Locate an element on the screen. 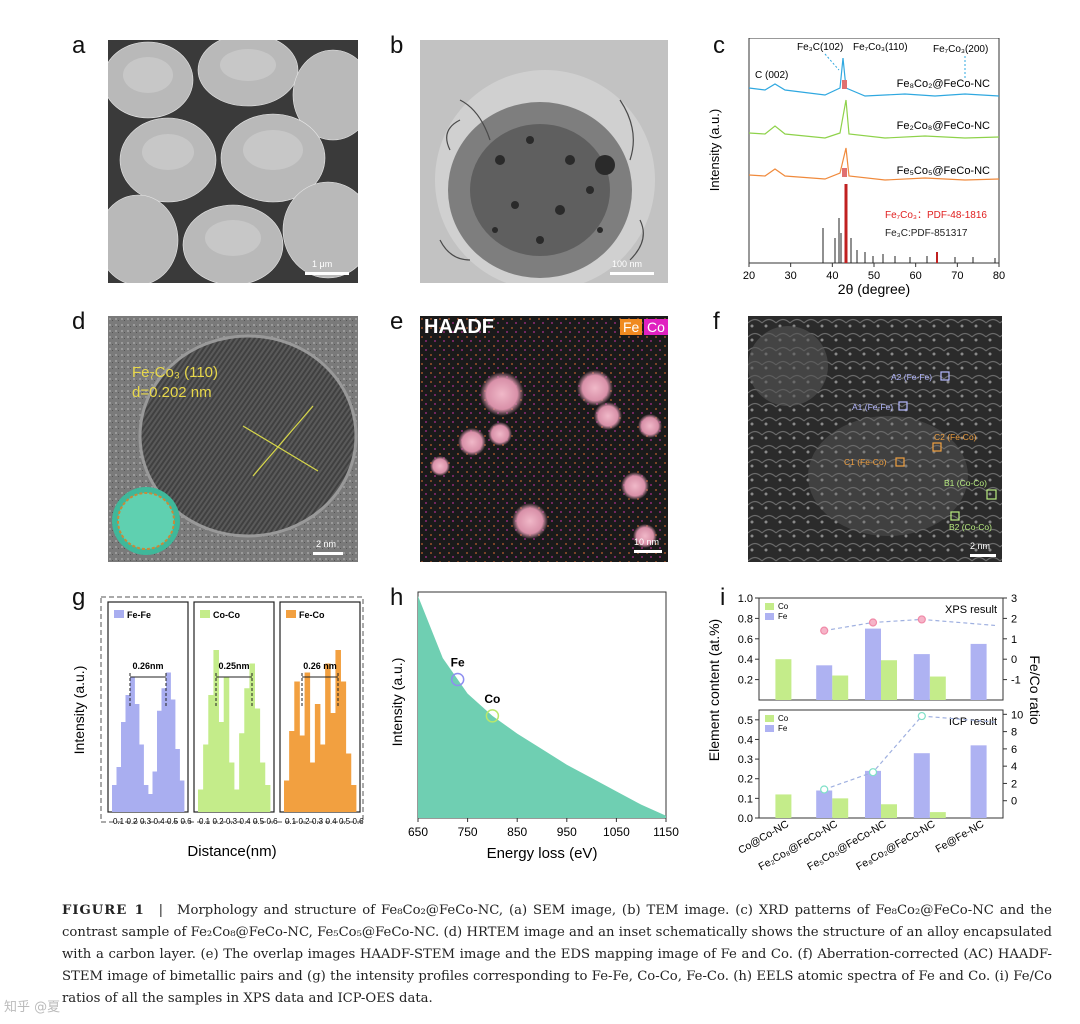 This screenshot has width=1080, height=1024. xrd-xtick-label: 60 is located at coordinates (916, 276).